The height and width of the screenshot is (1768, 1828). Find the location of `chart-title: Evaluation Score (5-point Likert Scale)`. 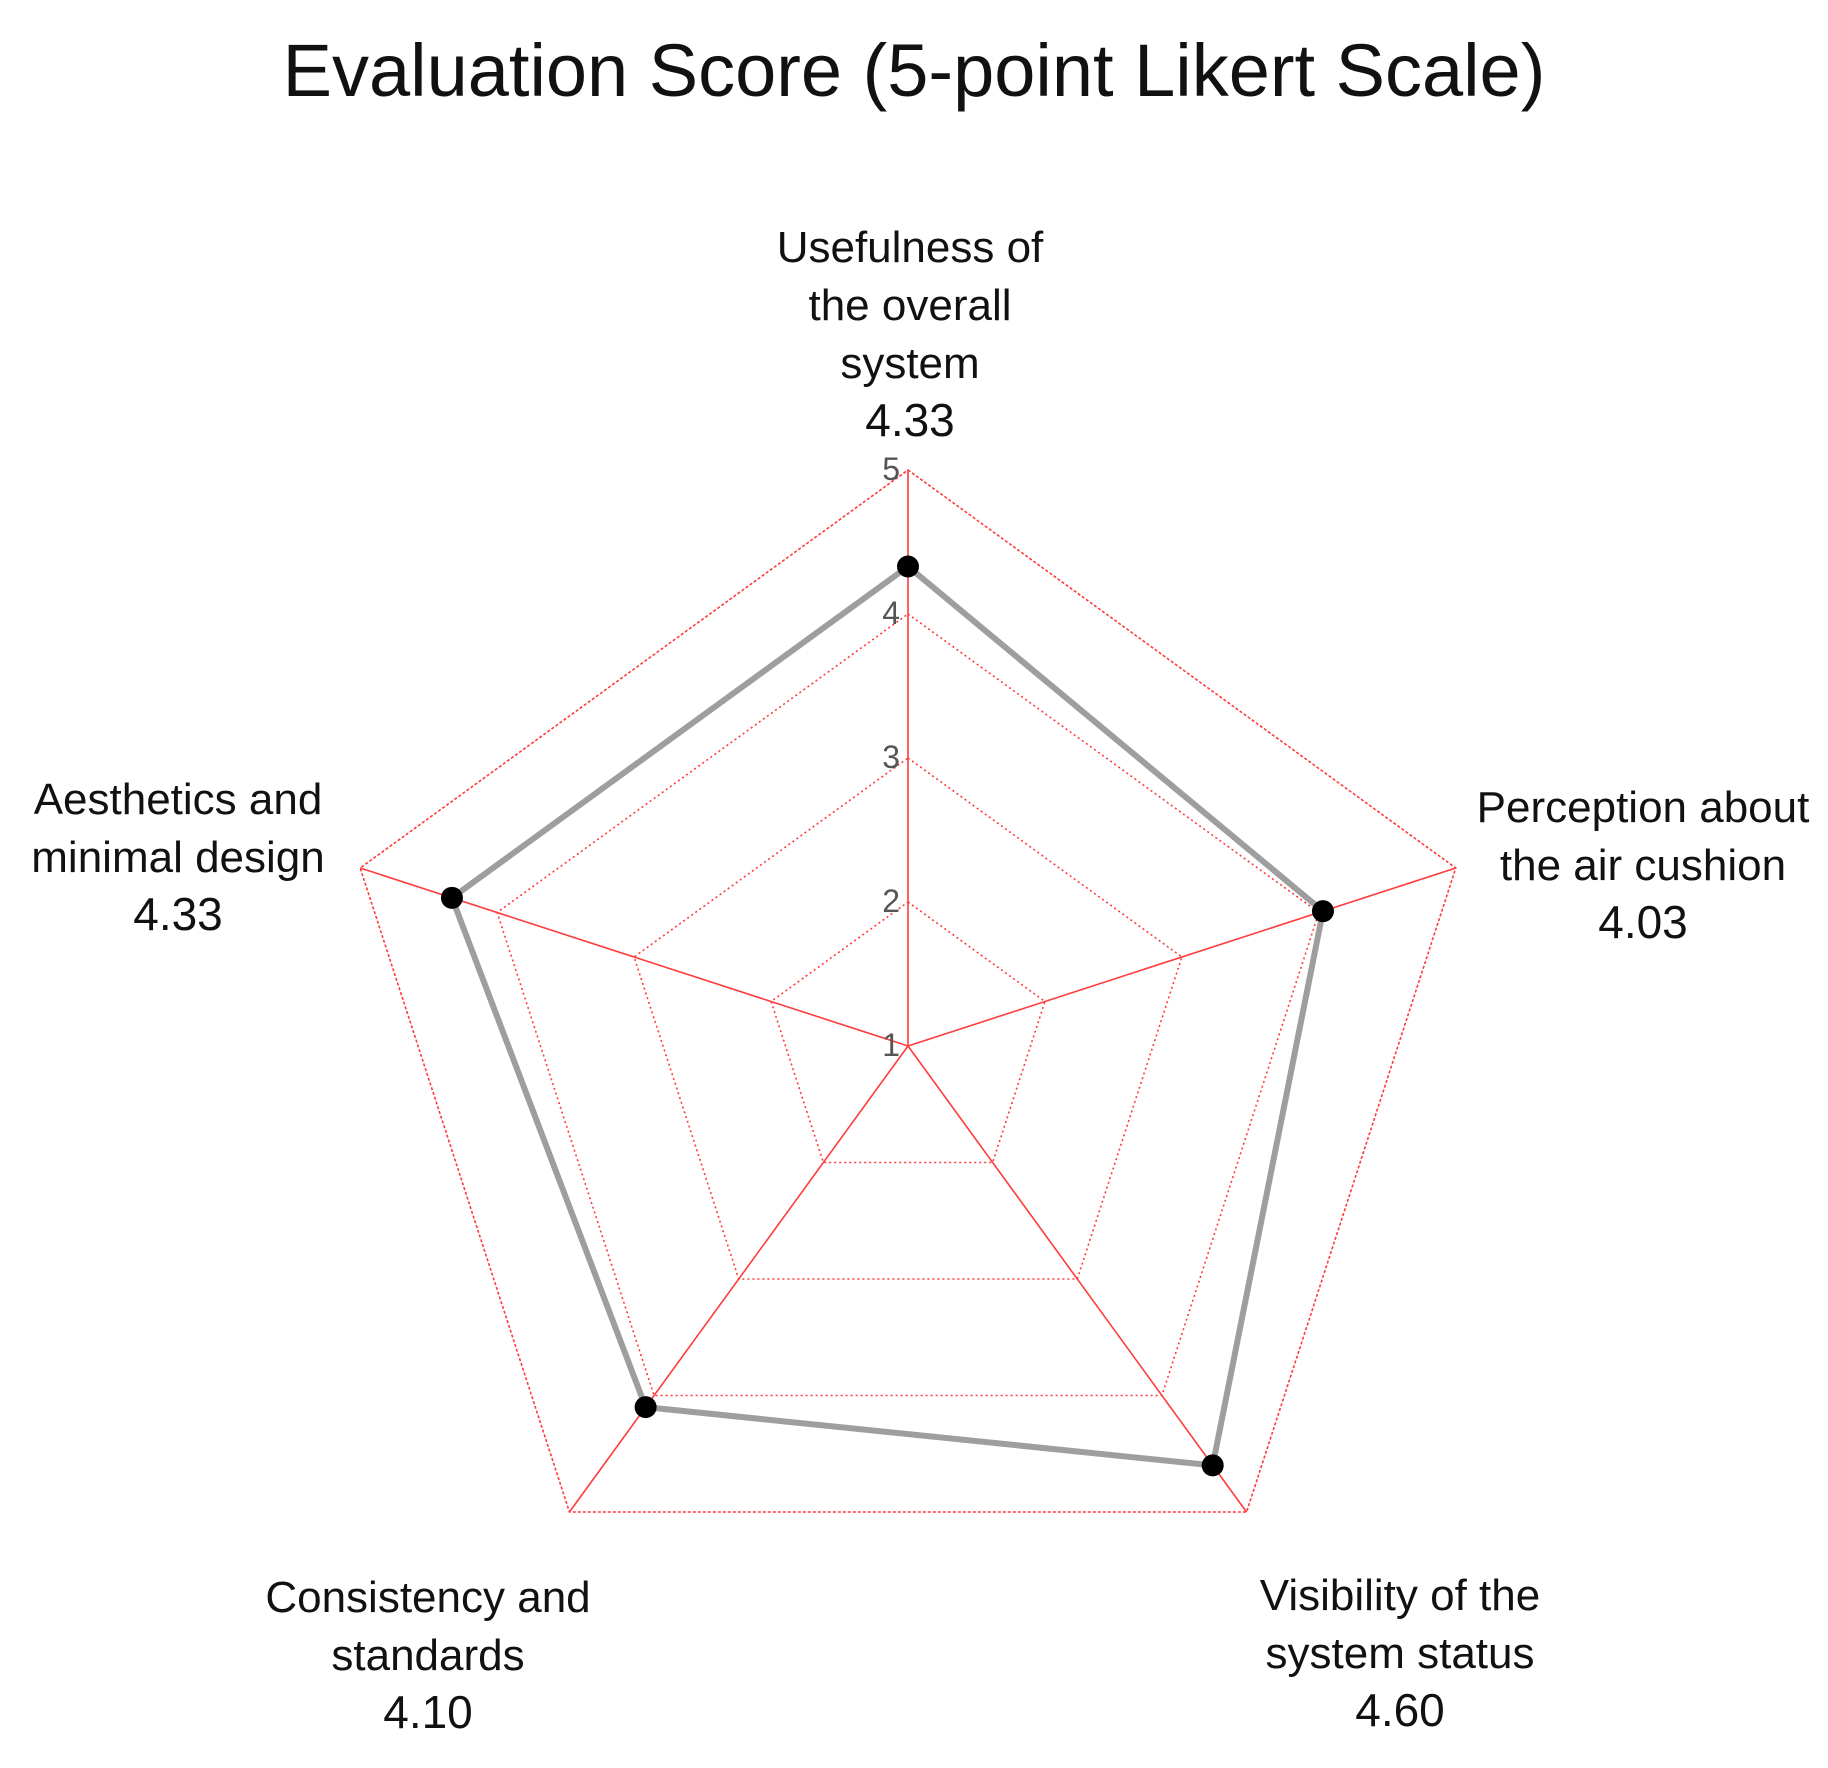

chart-title: Evaluation Score (5-point Likert Scale) is located at coordinates (914, 70).